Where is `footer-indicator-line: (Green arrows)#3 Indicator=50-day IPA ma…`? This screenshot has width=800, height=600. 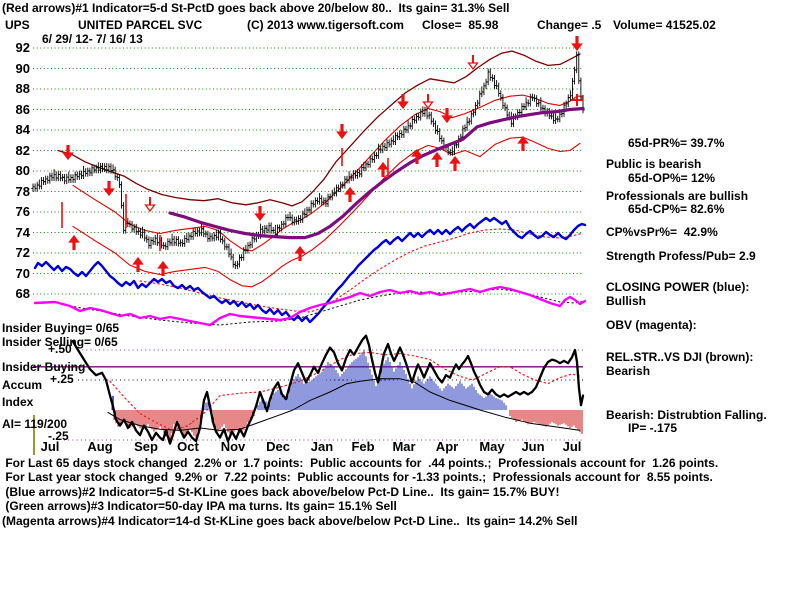 footer-indicator-line: (Green arrows)#3 Indicator=50-day IPA ma… is located at coordinates (199, 506).